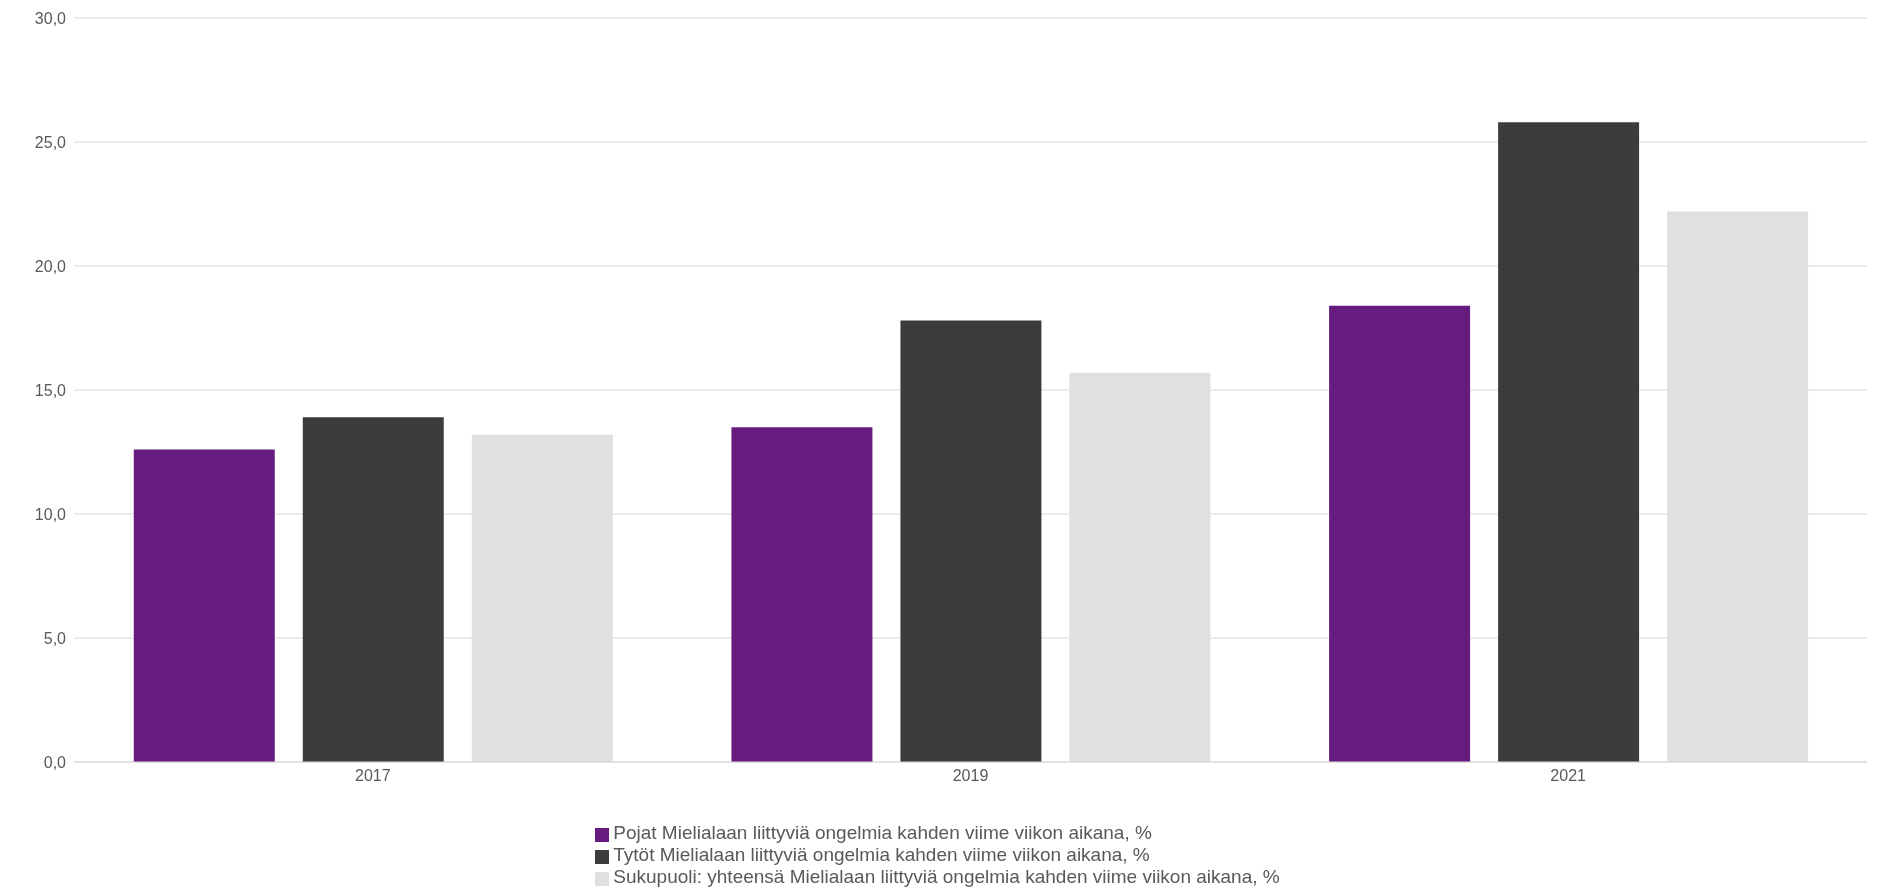 The image size is (1885, 896). What do you see at coordinates (882, 832) in the screenshot?
I see `legend-label: Pojat Mielialaan liittyviä ongelmia kahden viime viikon aikana, %` at bounding box center [882, 832].